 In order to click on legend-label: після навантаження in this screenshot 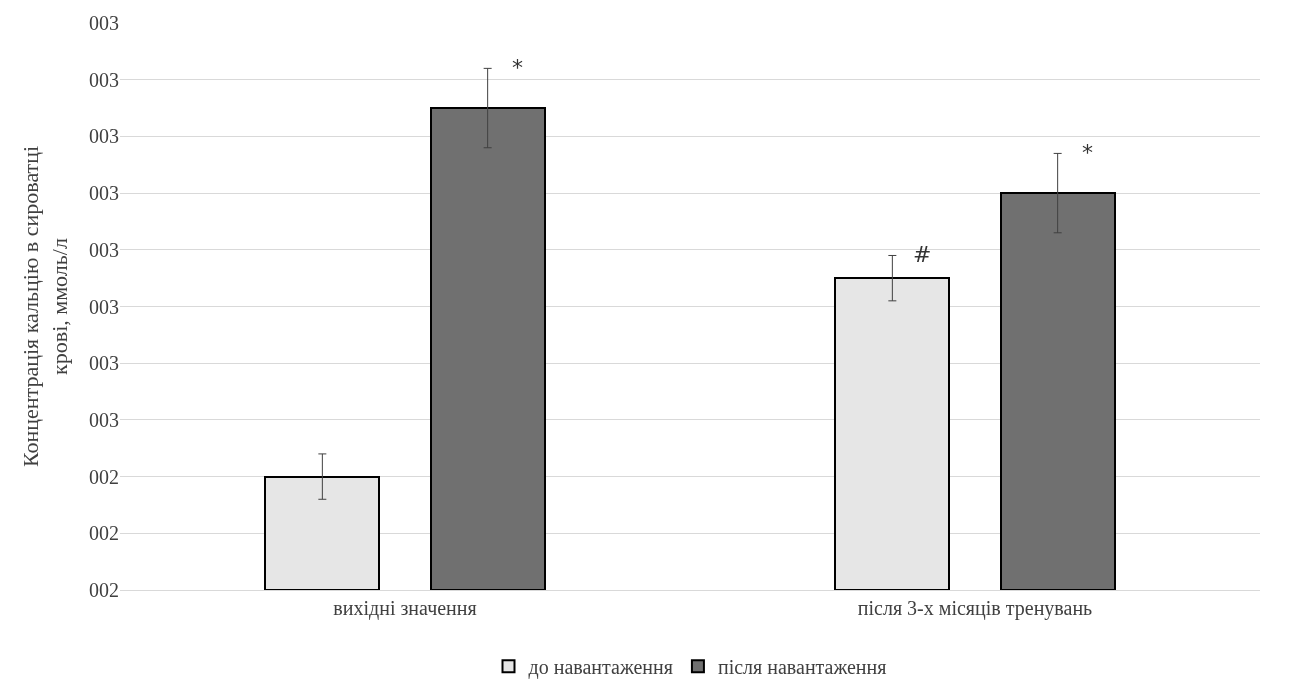, I will do `click(802, 667)`.